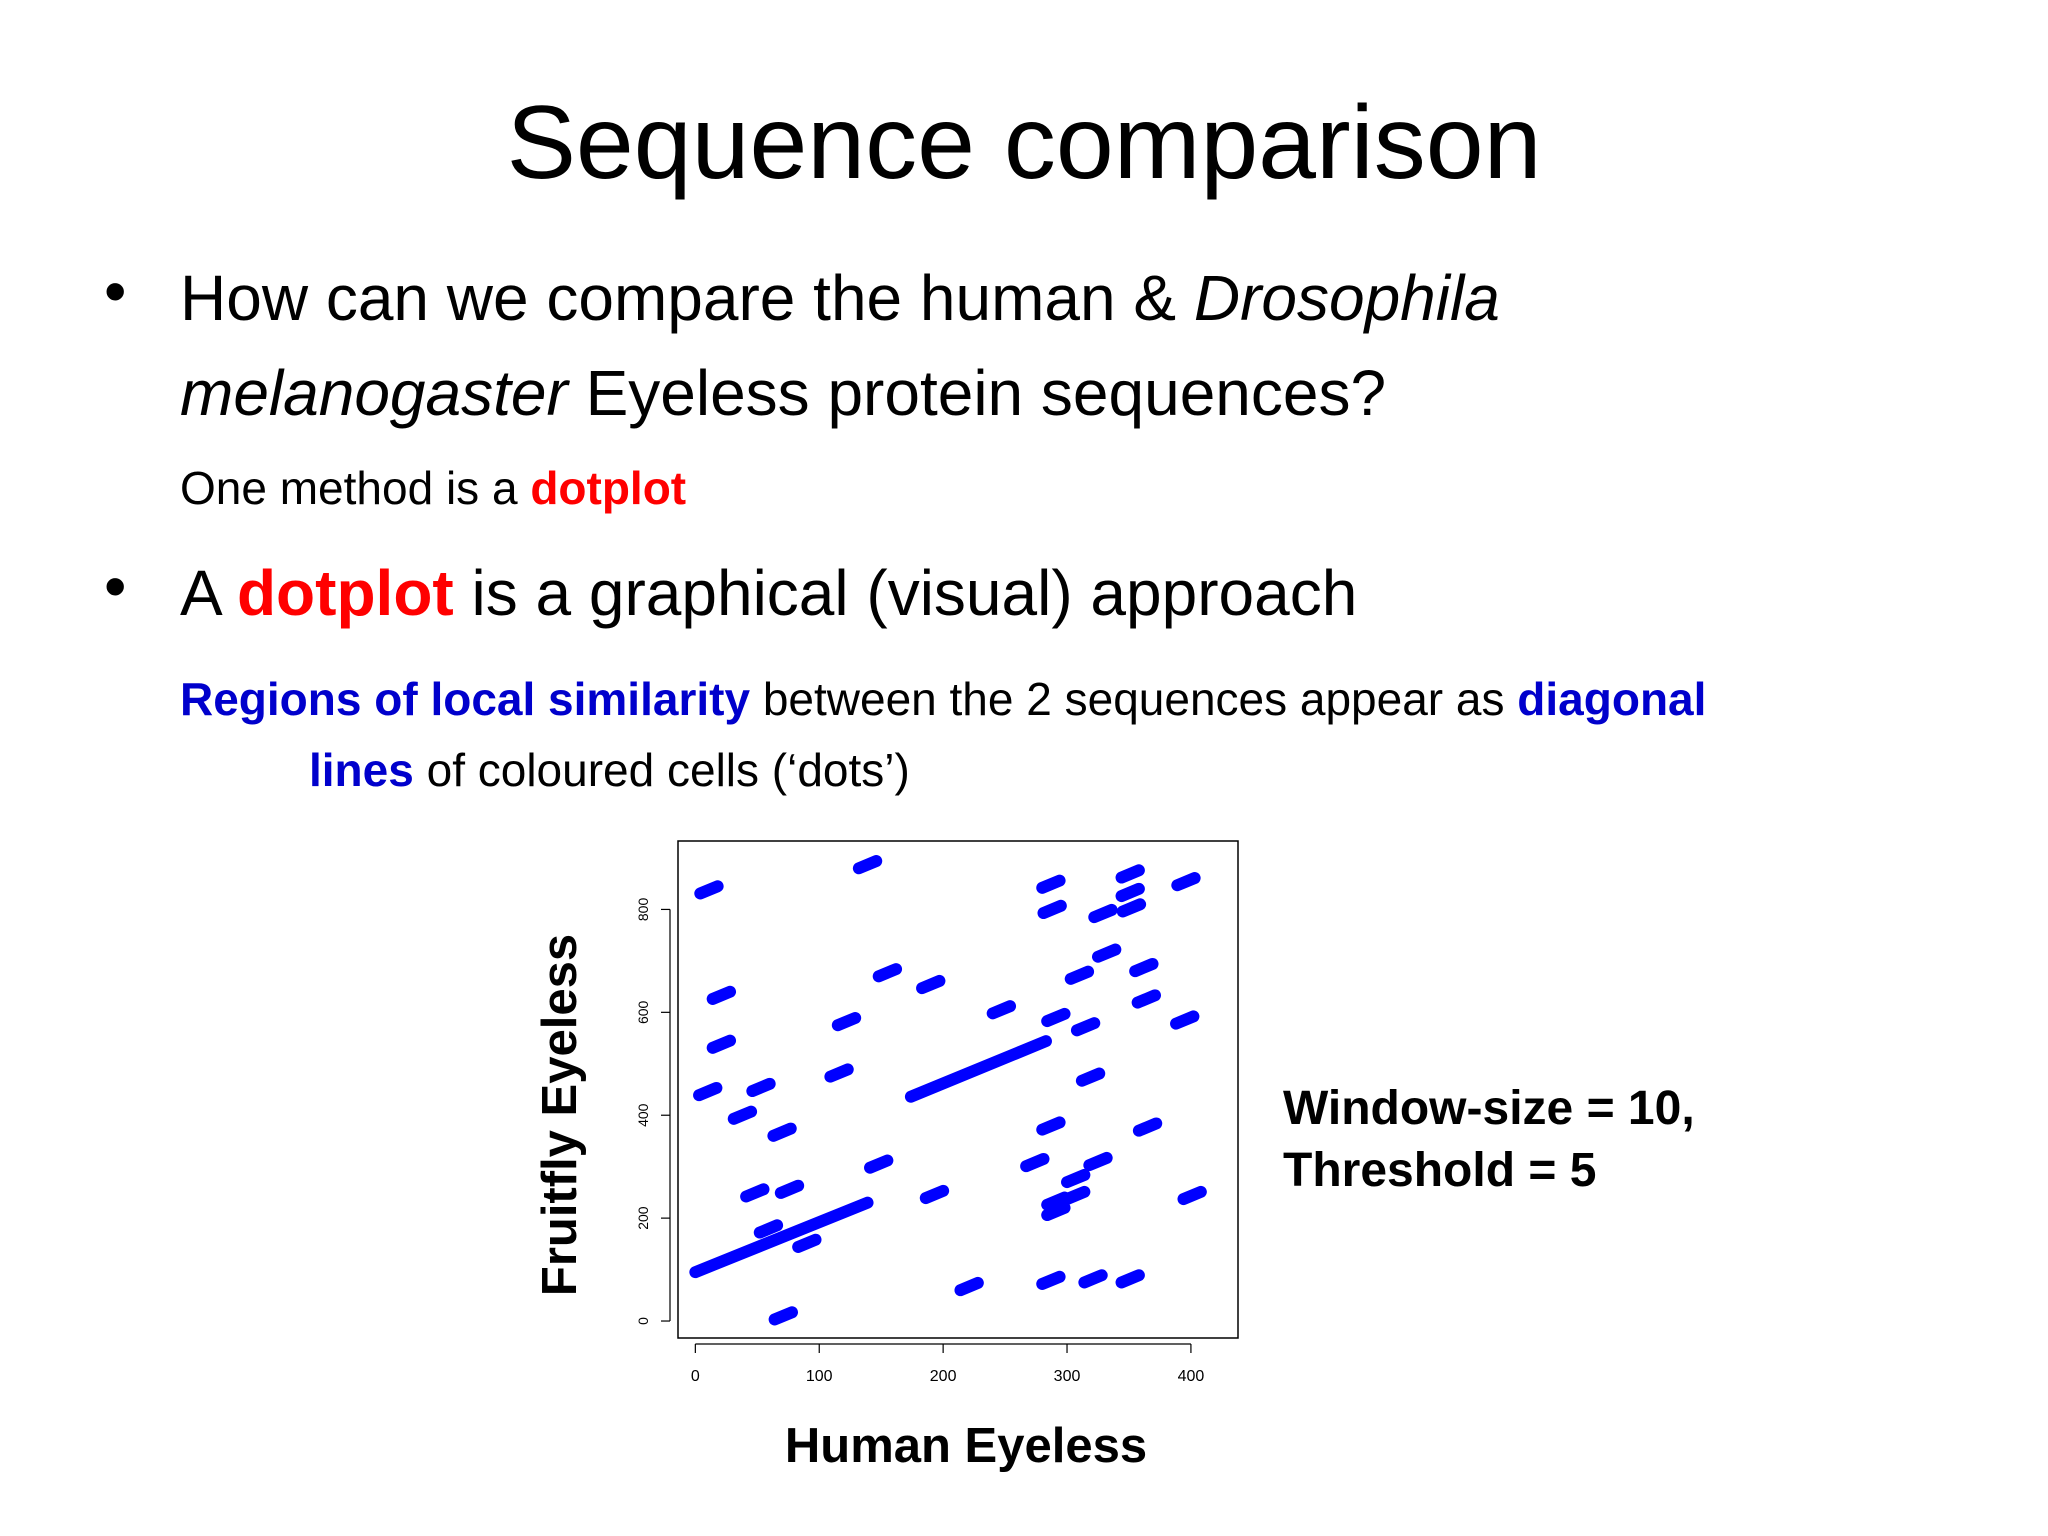 The height and width of the screenshot is (1536, 2048). I want to click on bullet-line: melanogaster Eyeless protein sequences?, so click(783, 393).